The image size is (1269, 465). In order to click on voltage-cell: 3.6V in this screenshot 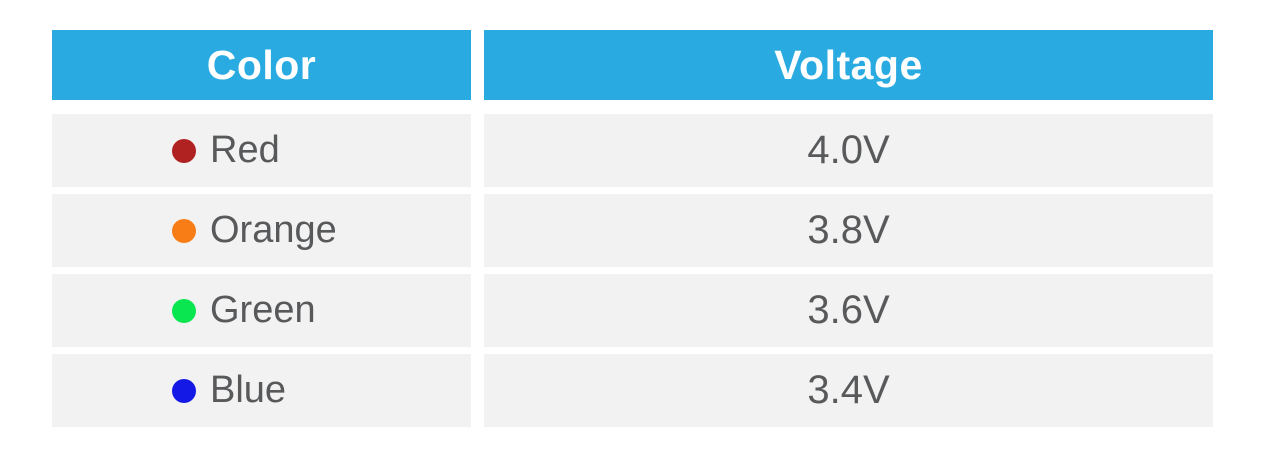, I will do `click(848, 310)`.